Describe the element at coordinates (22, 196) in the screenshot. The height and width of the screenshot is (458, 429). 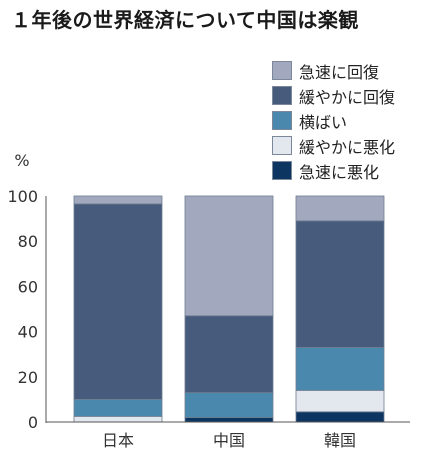
I see `y-tick-label-100: 100` at that location.